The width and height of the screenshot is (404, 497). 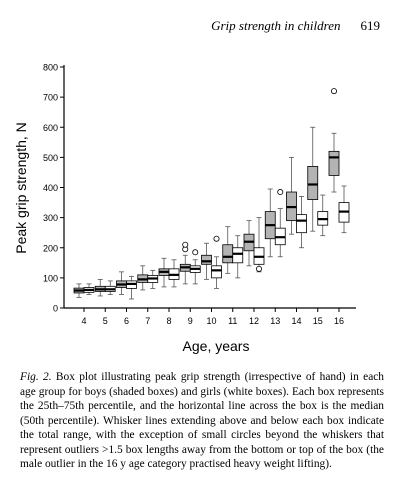 What do you see at coordinates (83, 321) in the screenshot?
I see `x-tick-label: 4` at bounding box center [83, 321].